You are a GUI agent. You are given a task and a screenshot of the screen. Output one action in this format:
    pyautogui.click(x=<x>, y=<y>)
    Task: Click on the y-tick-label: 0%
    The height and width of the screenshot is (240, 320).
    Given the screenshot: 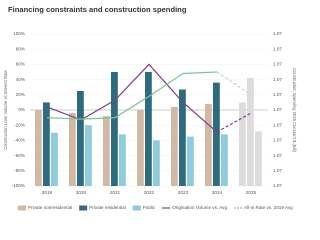 What is the action you would take?
    pyautogui.click(x=21, y=109)
    